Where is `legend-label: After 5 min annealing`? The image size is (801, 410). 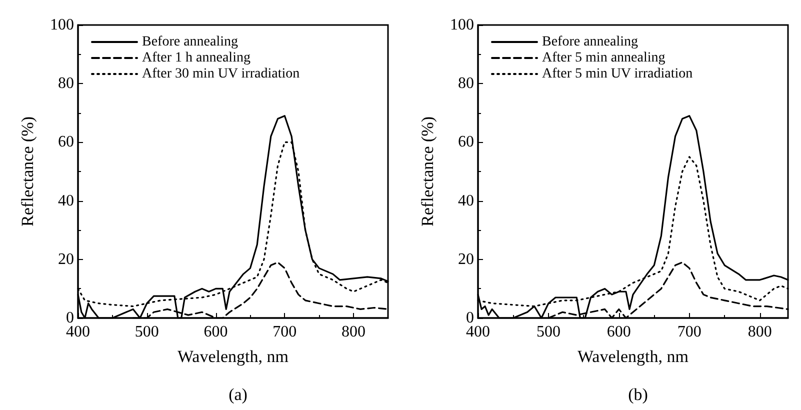 legend-label: After 5 min annealing is located at coordinates (604, 58).